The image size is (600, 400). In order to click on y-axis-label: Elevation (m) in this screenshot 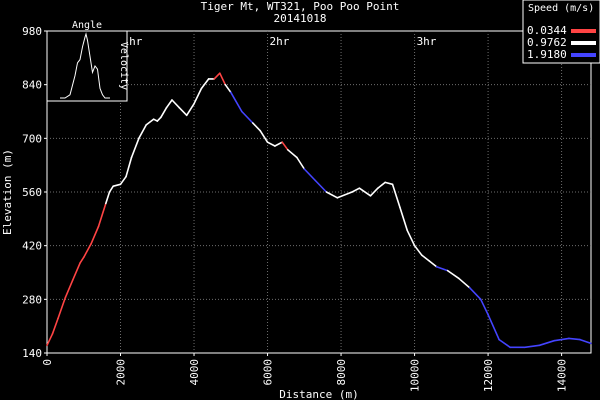, I will do `click(7, 192)`.